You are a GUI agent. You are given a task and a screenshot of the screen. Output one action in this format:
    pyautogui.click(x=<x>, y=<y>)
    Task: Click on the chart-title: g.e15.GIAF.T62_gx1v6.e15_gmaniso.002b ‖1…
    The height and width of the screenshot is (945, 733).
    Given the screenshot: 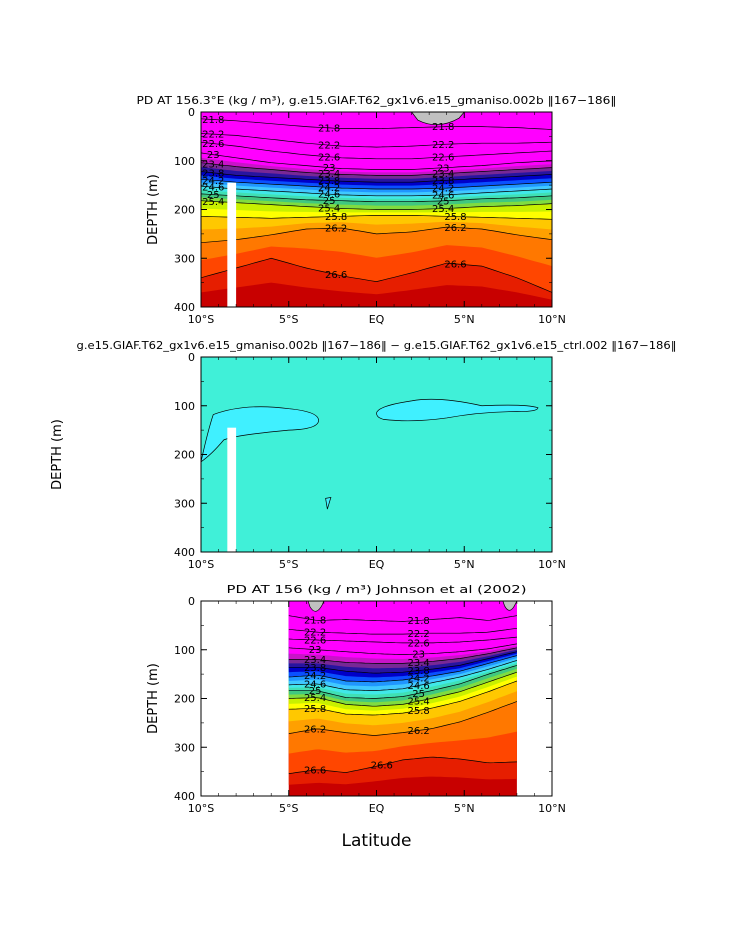 What is the action you would take?
    pyautogui.click(x=377, y=346)
    